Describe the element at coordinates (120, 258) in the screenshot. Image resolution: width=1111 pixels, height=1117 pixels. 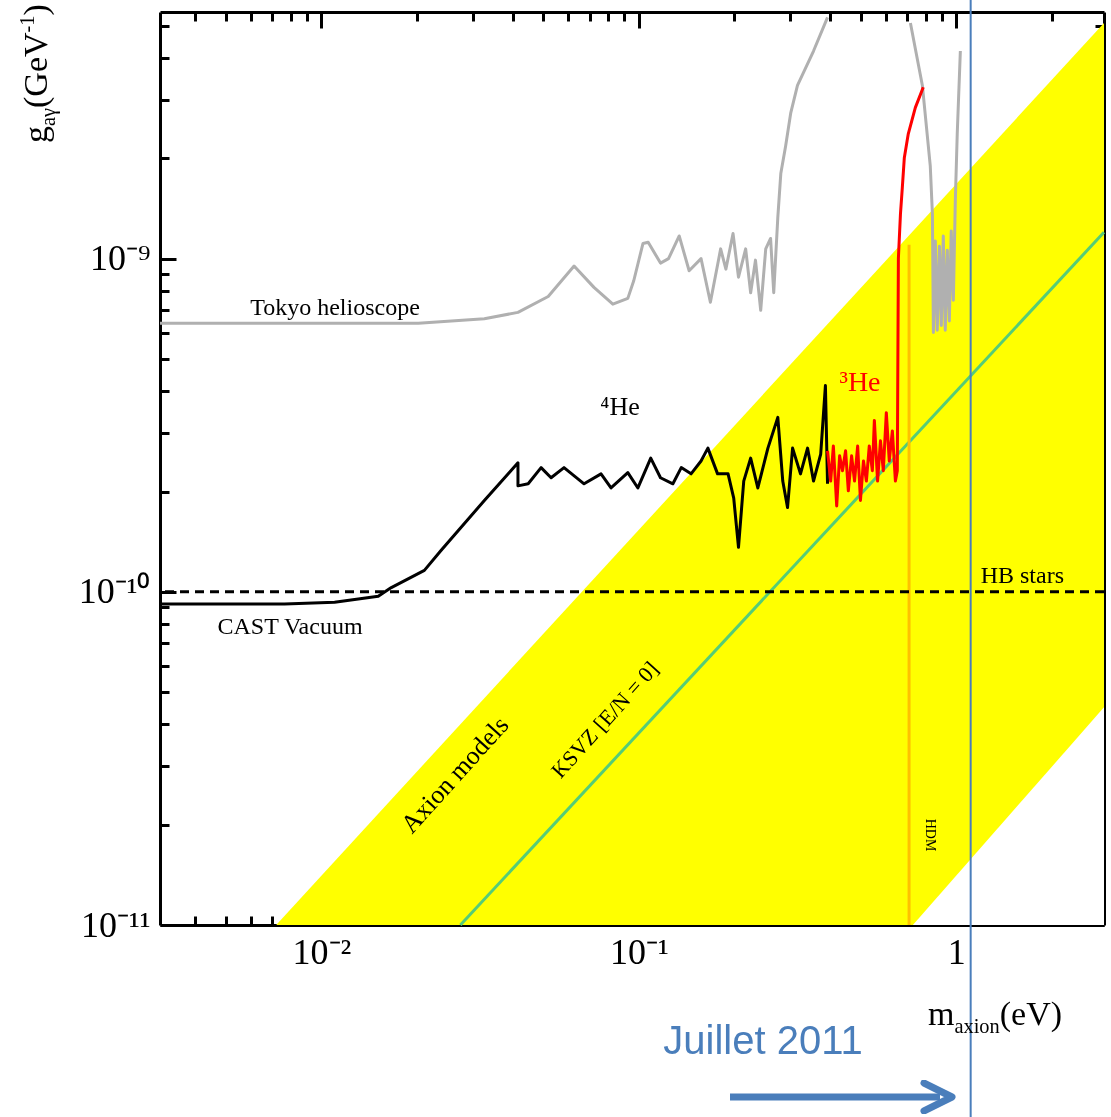
I see `y-tick-label: 10⁻⁹` at that location.